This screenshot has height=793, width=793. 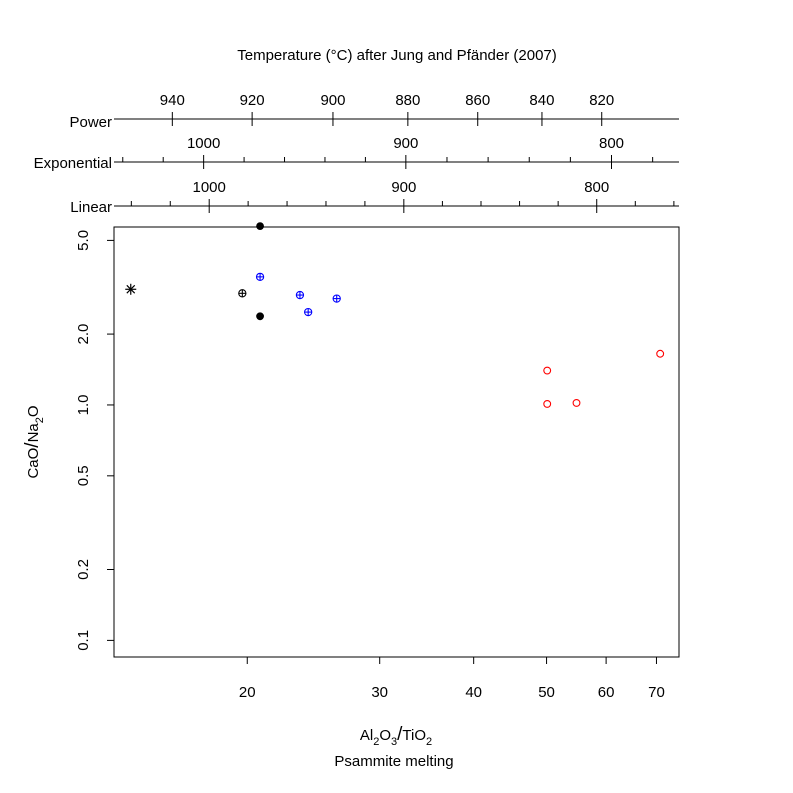 What do you see at coordinates (400, 734) in the screenshot?
I see `x-label-slash: /` at bounding box center [400, 734].